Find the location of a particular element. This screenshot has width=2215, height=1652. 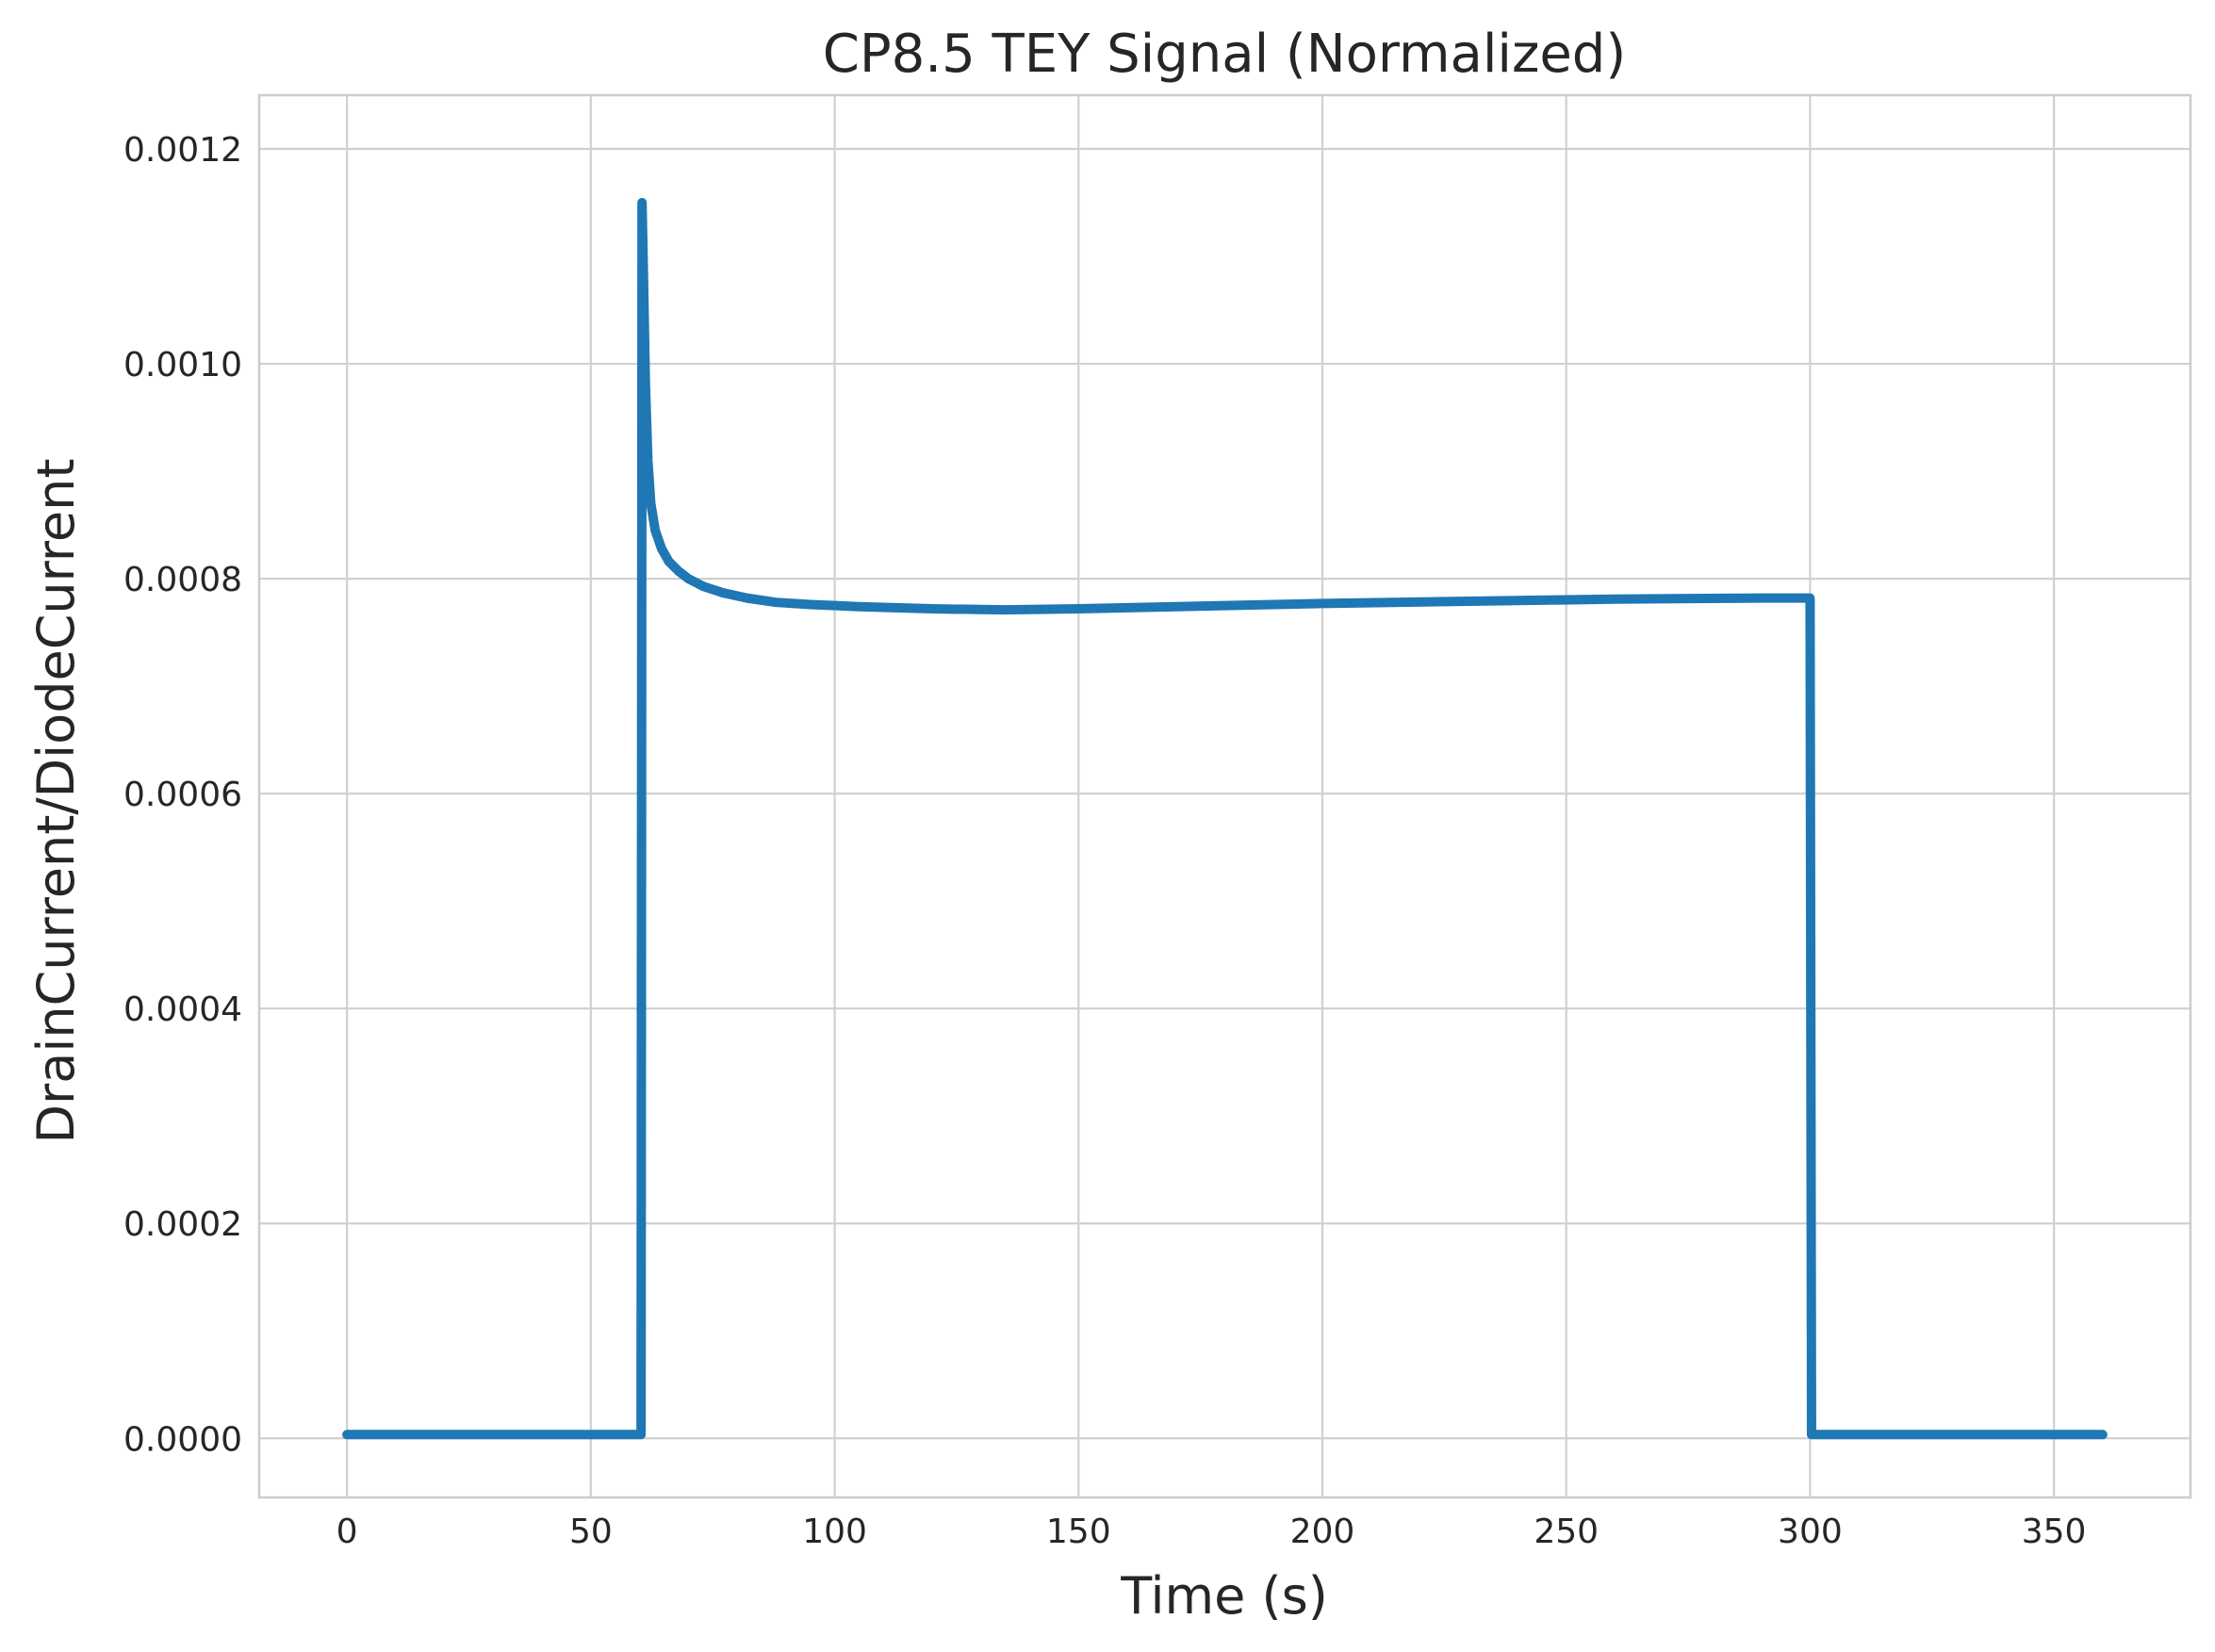

y-tick-label: 0.0002 is located at coordinates (182, 1224).